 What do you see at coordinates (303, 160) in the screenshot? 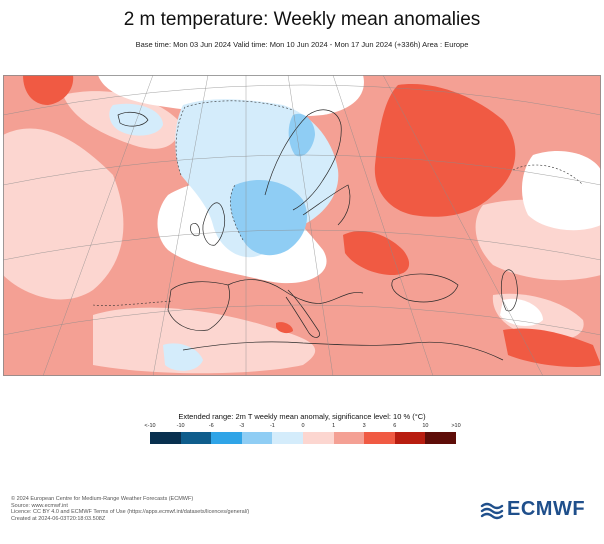
I see `coastline-scandinavia` at bounding box center [303, 160].